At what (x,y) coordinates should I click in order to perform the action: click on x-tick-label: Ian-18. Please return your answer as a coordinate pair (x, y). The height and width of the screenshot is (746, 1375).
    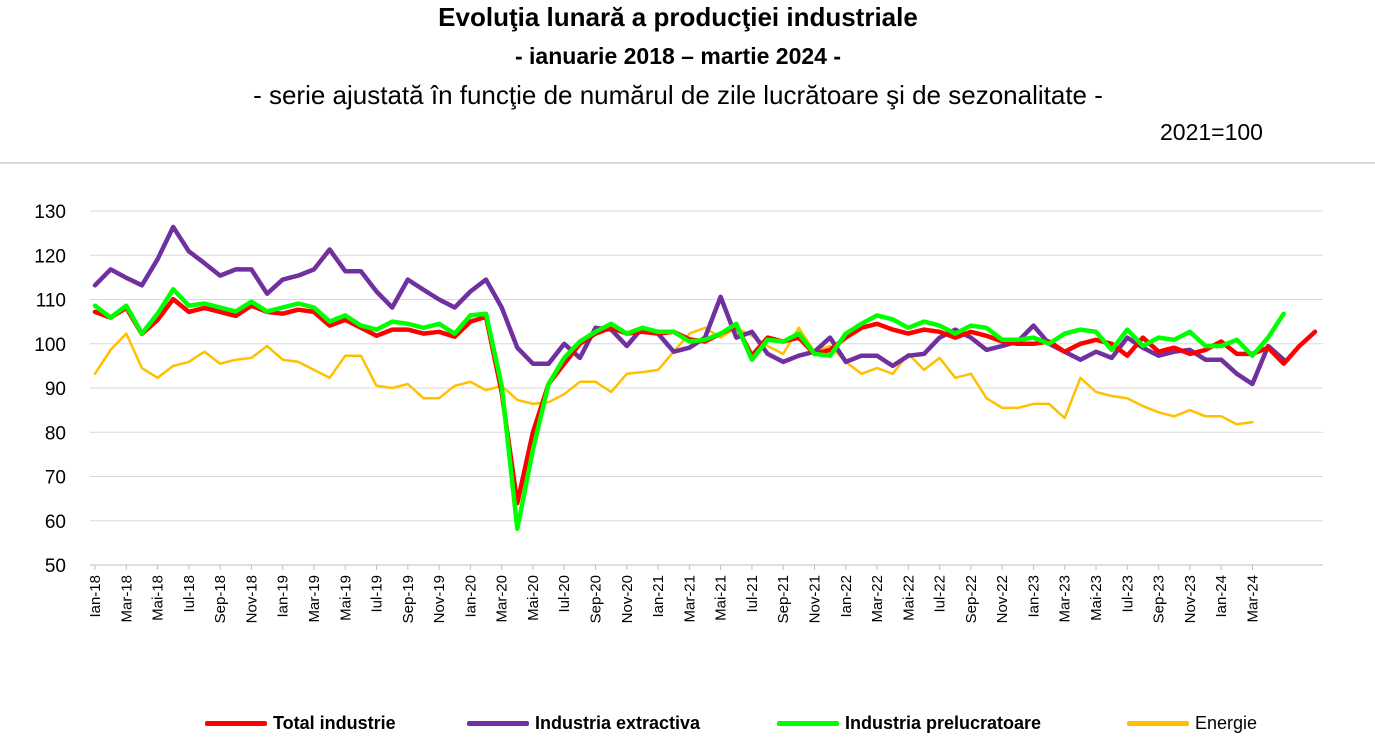
    Looking at the image, I should click on (95, 596).